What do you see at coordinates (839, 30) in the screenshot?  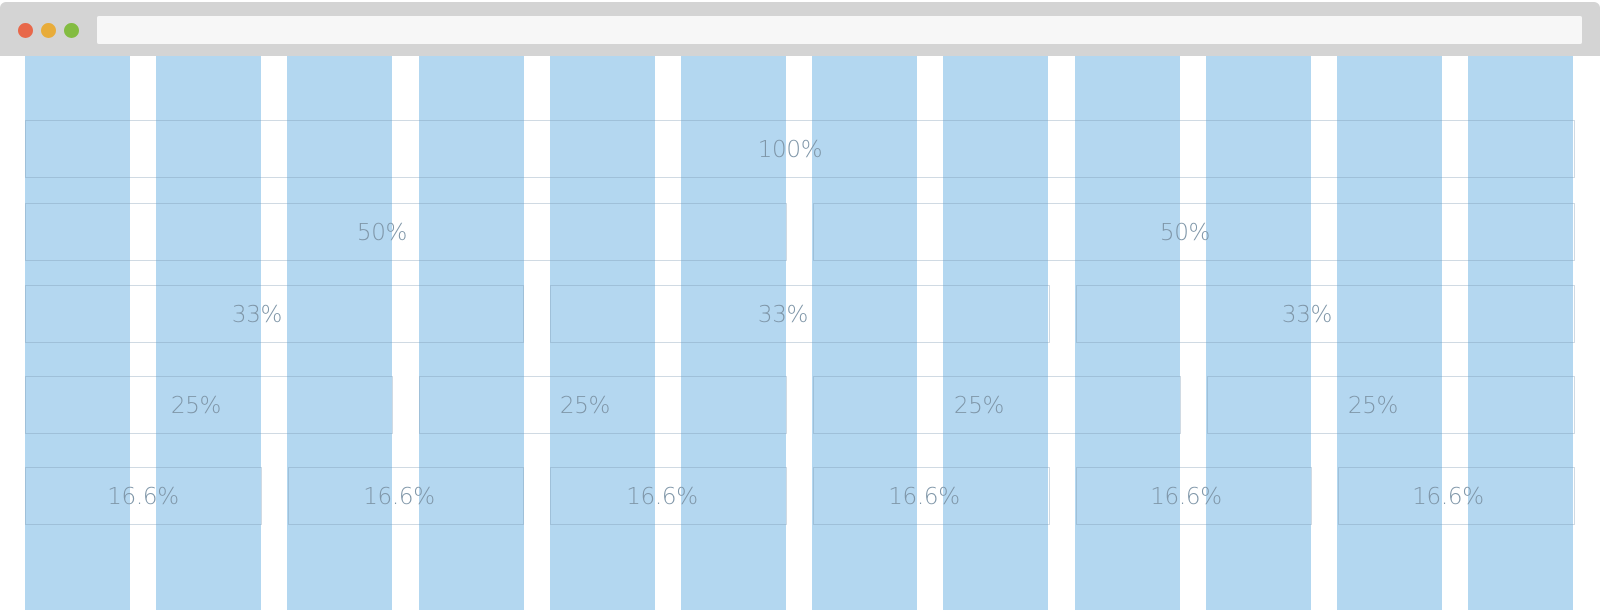 I see `address-bar` at bounding box center [839, 30].